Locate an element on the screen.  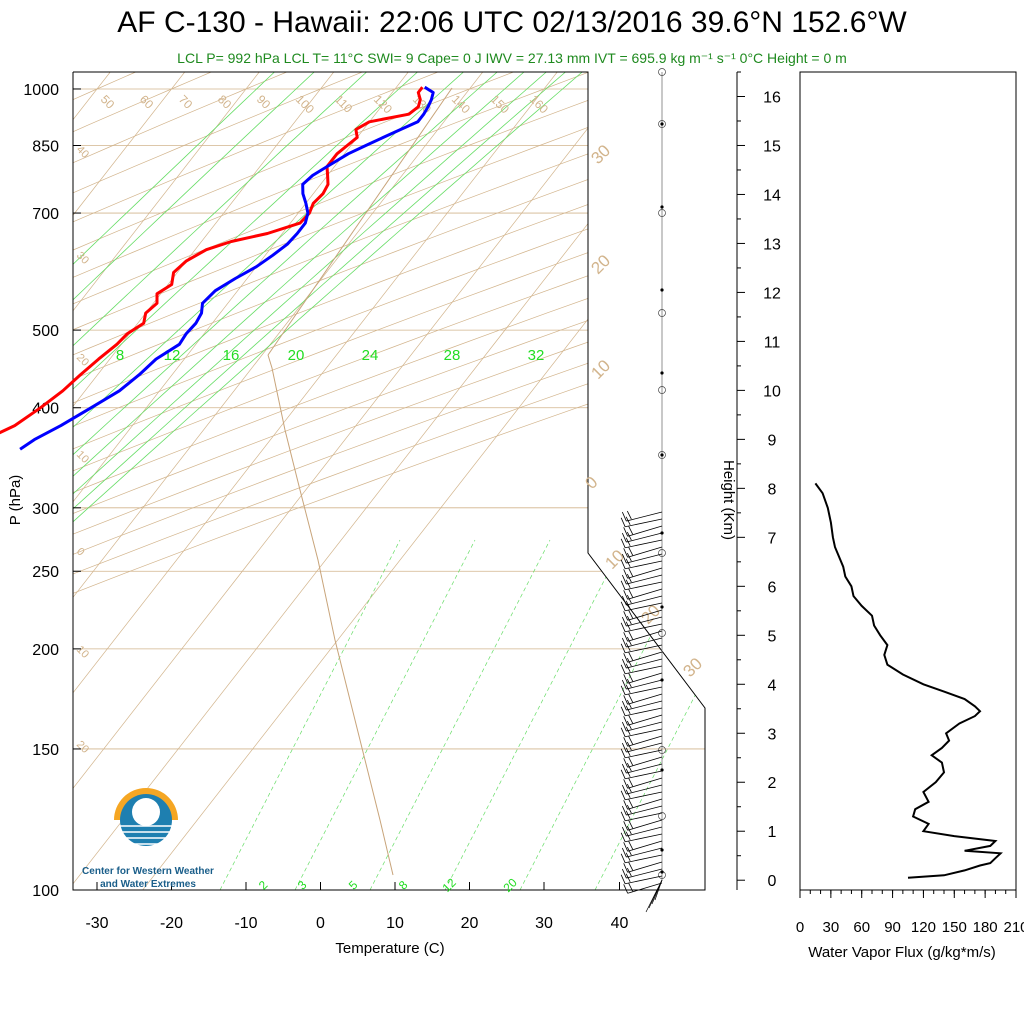
dewpoint-line is located at coordinates (227, 268).